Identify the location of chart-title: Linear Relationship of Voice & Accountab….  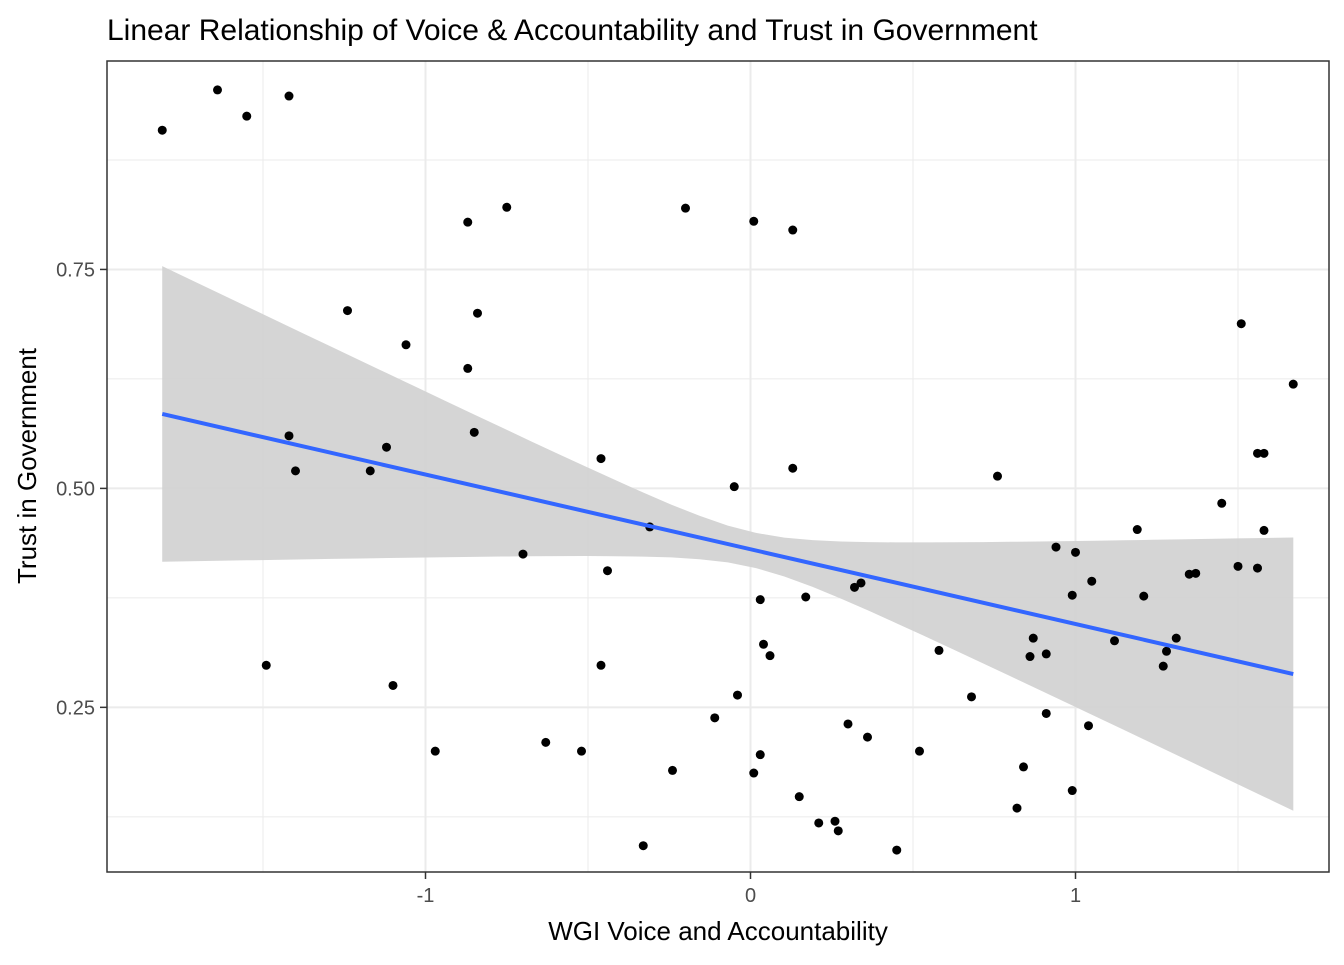
(572, 30).